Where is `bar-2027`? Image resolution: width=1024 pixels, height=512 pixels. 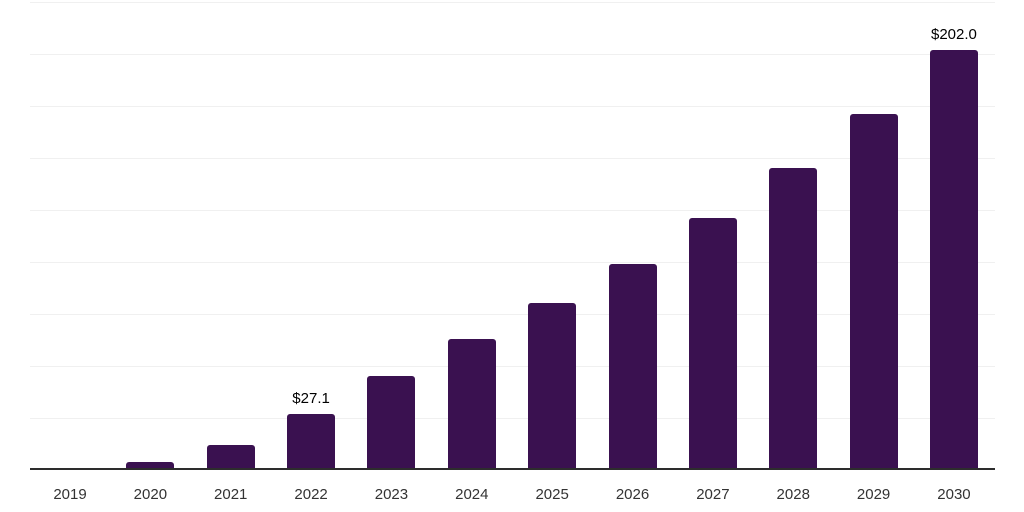 bar-2027 is located at coordinates (712, 344).